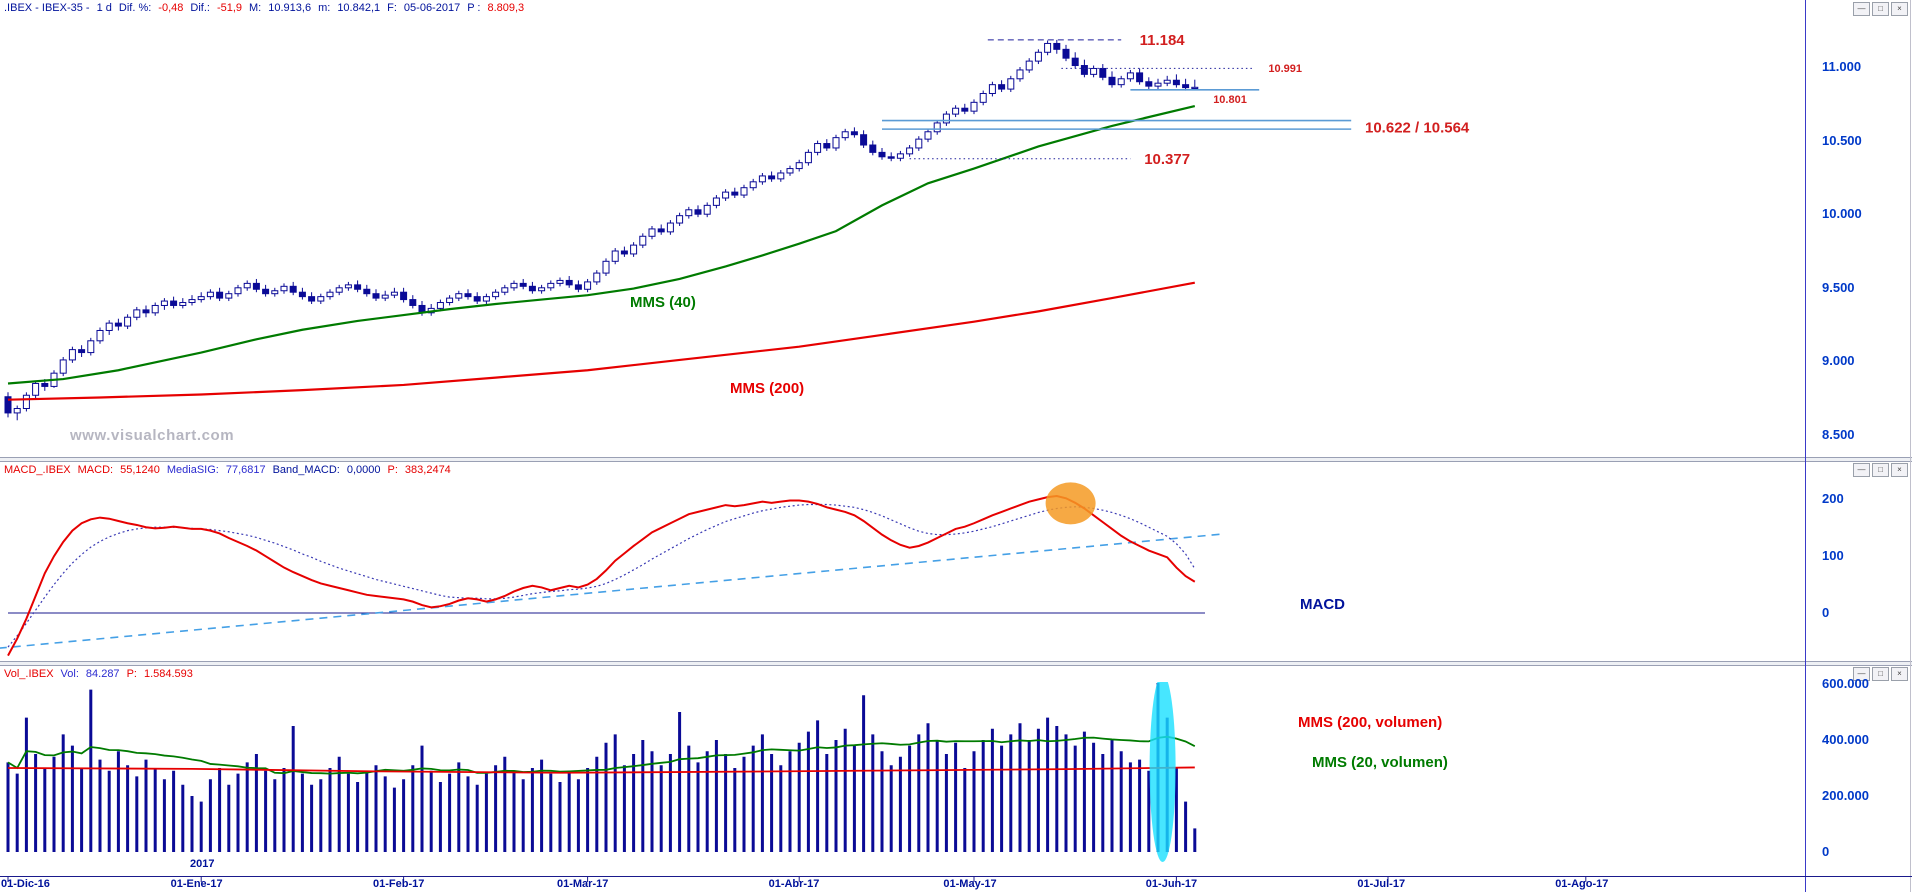  What do you see at coordinates (324, 8) in the screenshot?
I see `header-field: m:` at bounding box center [324, 8].